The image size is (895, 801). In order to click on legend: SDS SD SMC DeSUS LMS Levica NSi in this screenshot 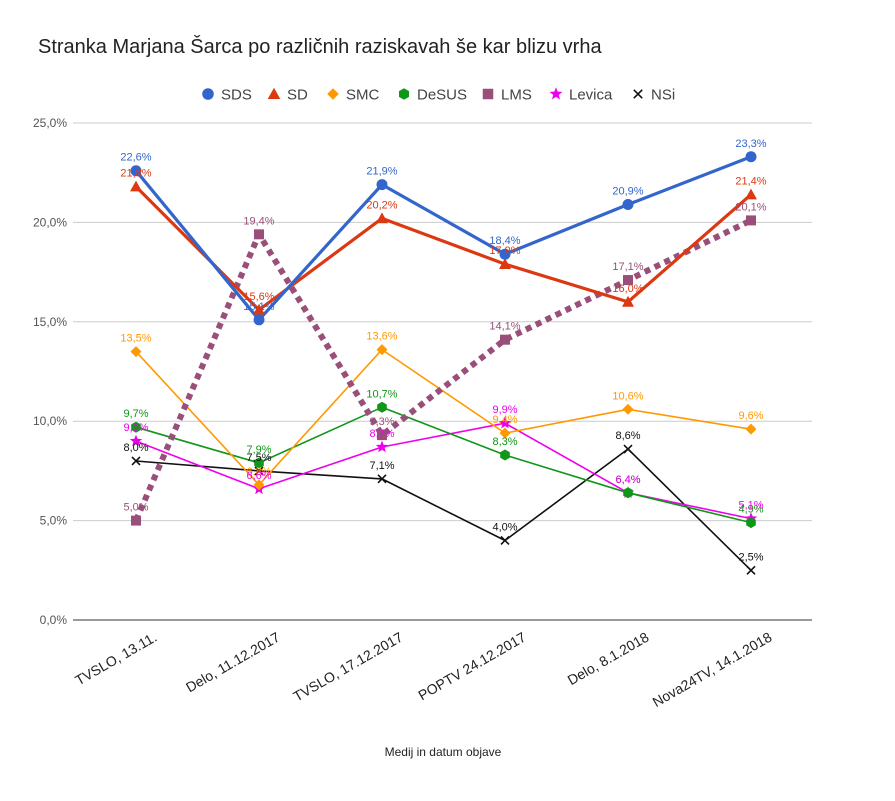, I will do `click(438, 95)`.